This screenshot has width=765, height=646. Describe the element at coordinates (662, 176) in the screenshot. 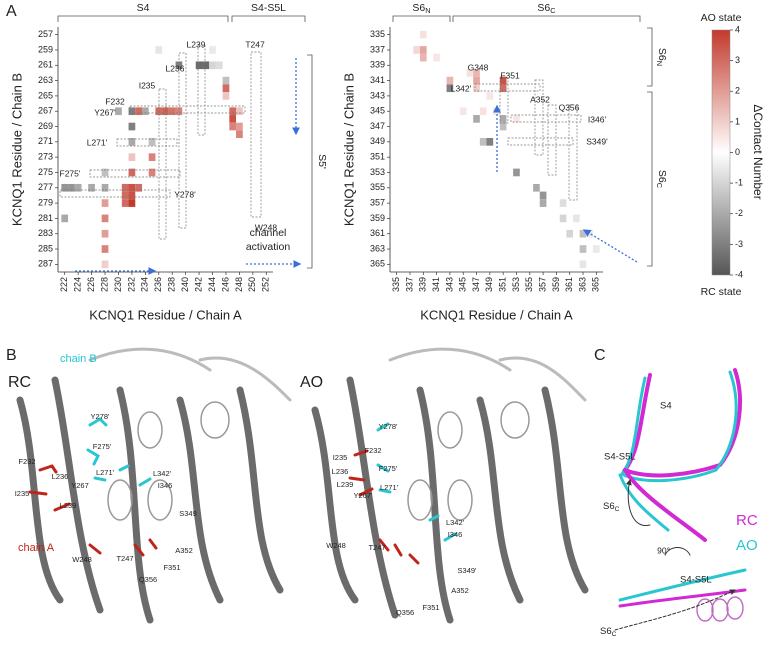

I see `label-main: S6` at that location.